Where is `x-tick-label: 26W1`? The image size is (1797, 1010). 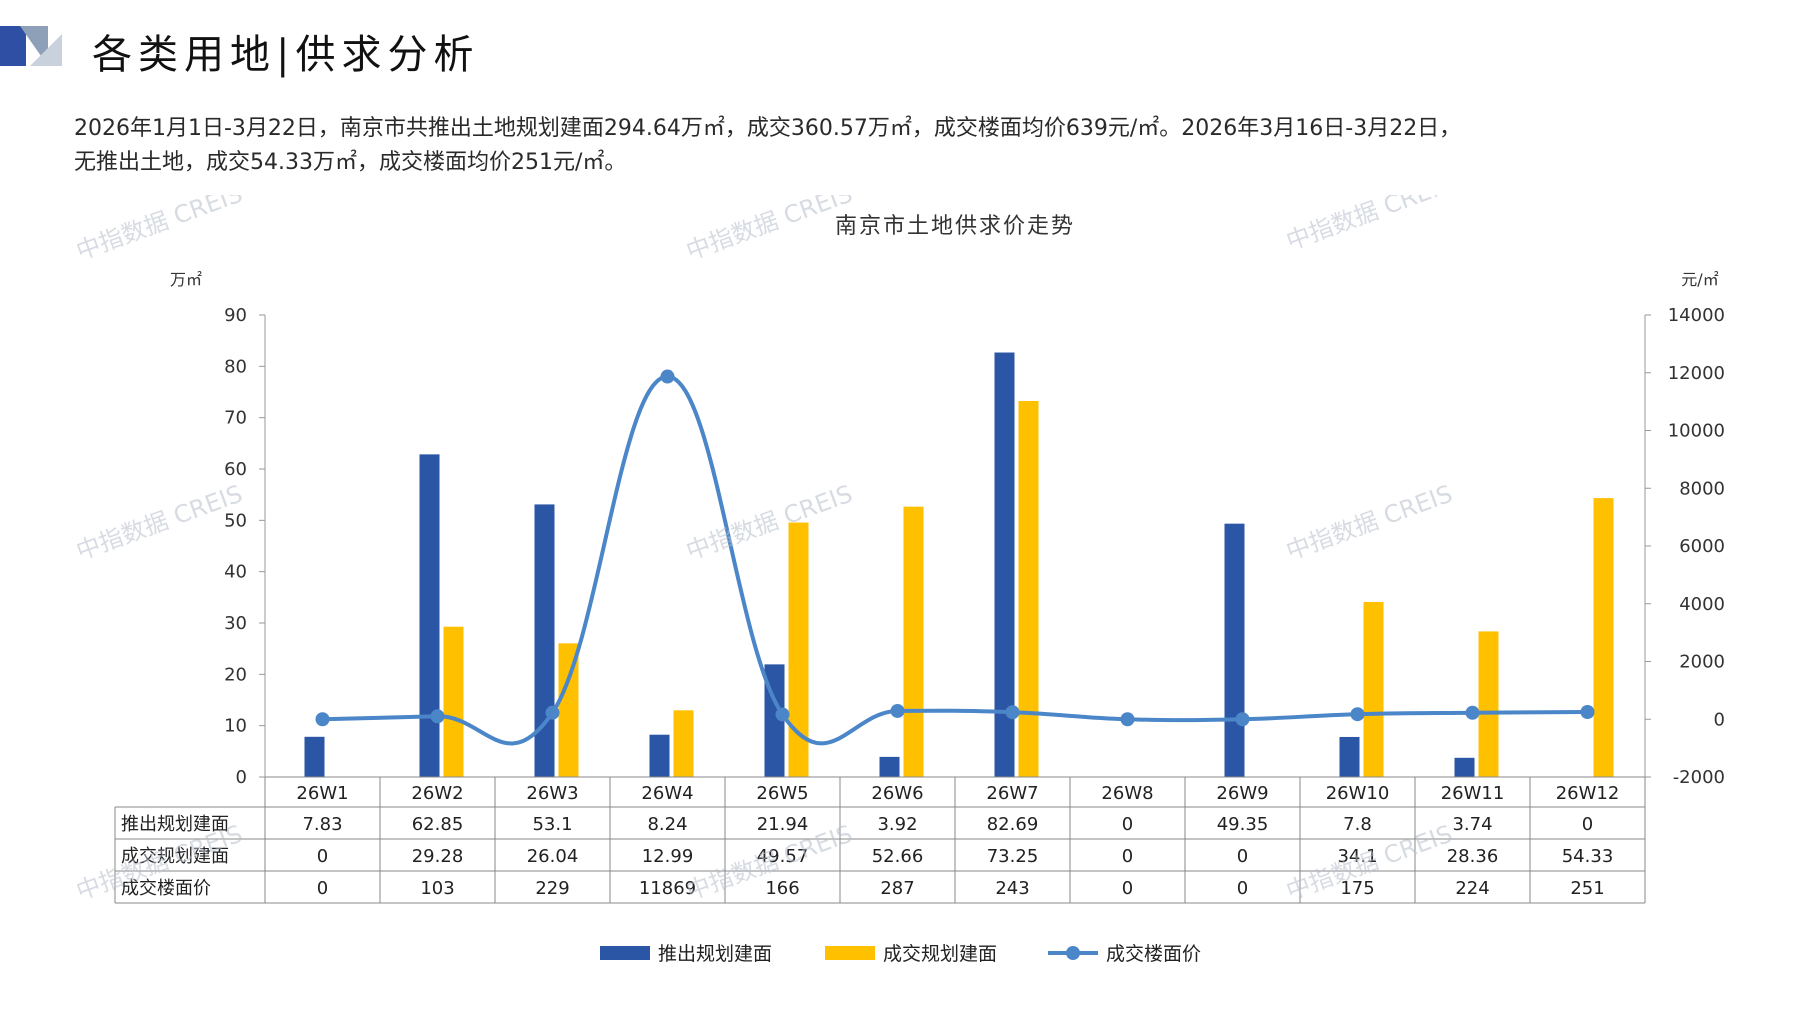
x-tick-label: 26W1 is located at coordinates (322, 793).